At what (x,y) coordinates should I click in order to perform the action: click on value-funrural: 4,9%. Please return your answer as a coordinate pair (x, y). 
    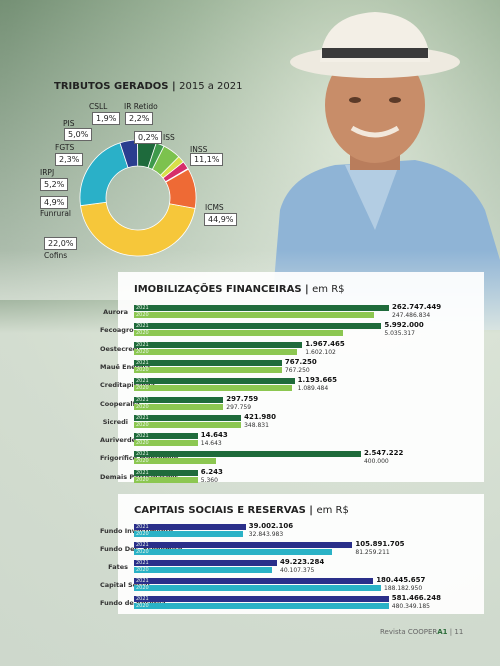
    Looking at the image, I should click on (54, 202).